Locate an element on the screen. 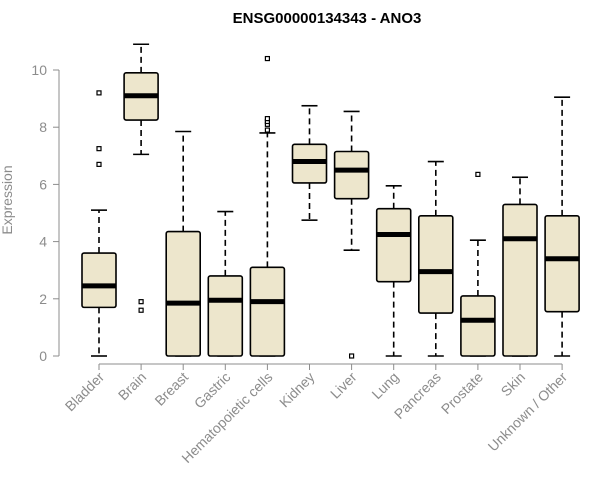  x-tick-label: Kidney is located at coordinates (297, 390).